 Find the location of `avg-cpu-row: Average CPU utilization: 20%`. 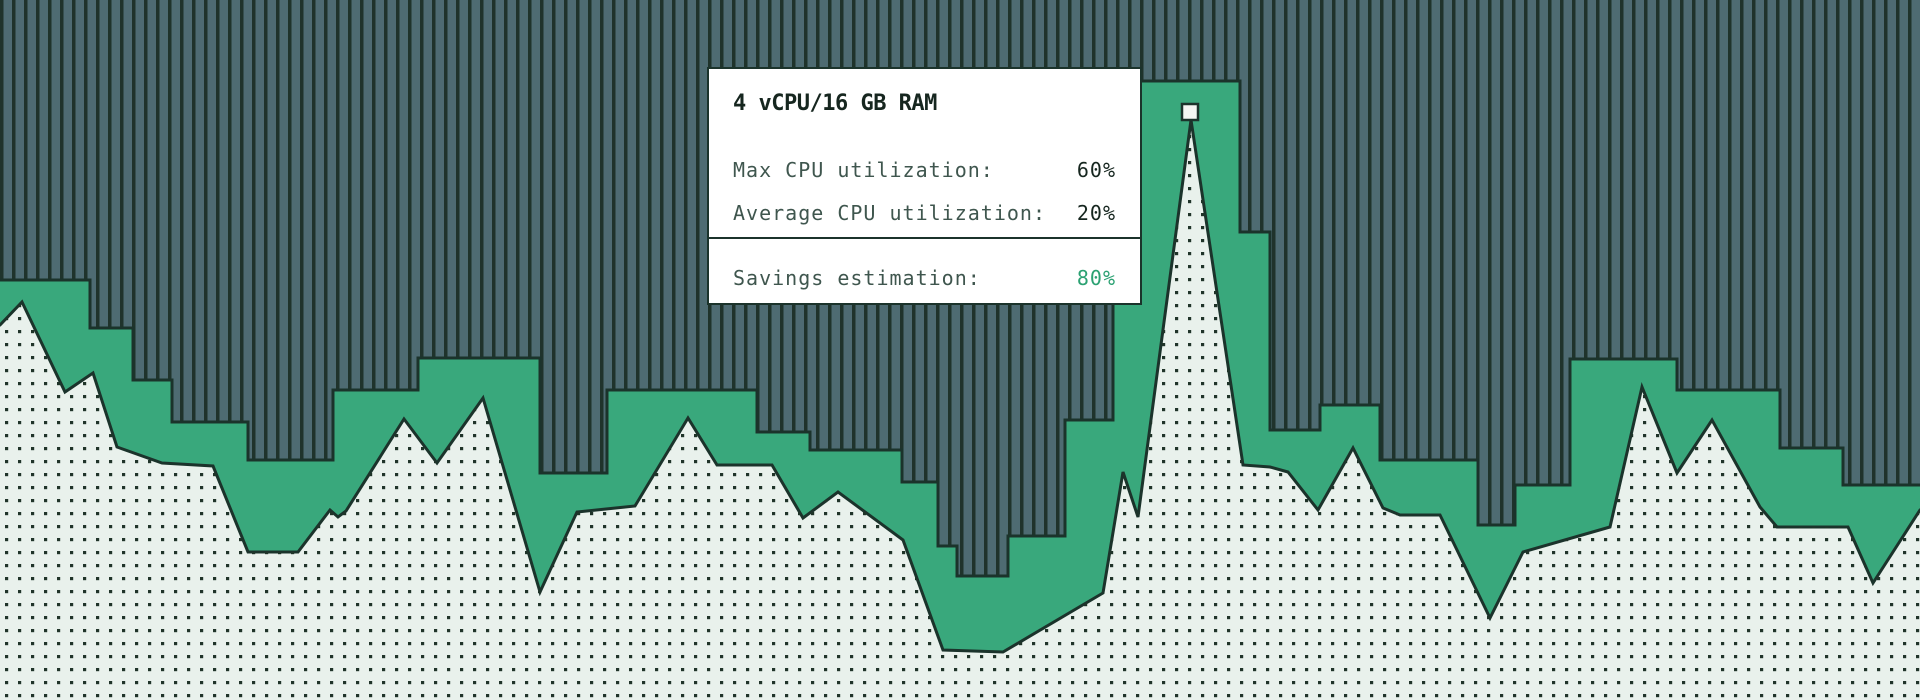

avg-cpu-row: Average CPU utilization: 20% is located at coordinates (924, 213).